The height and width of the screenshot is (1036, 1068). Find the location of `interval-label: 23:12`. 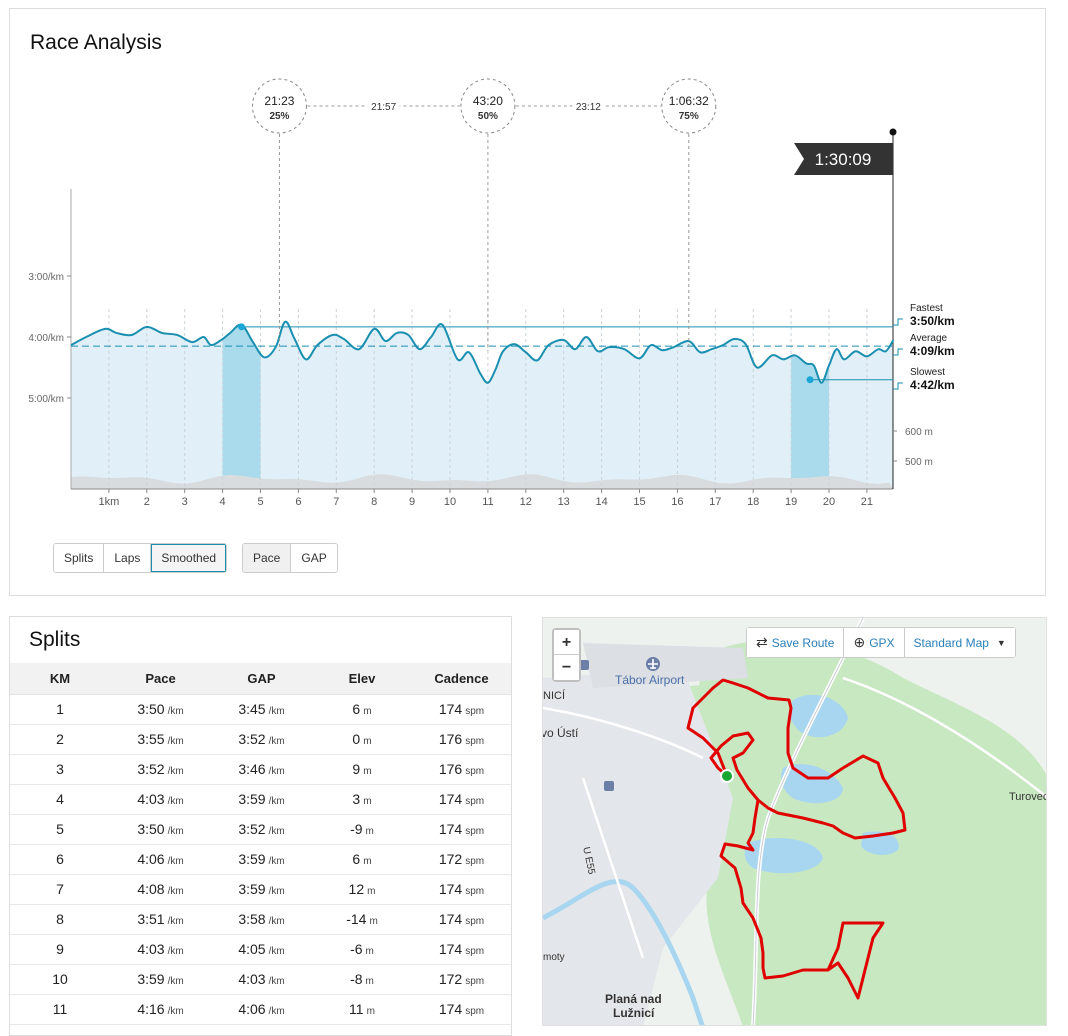

interval-label: 23:12 is located at coordinates (588, 107).